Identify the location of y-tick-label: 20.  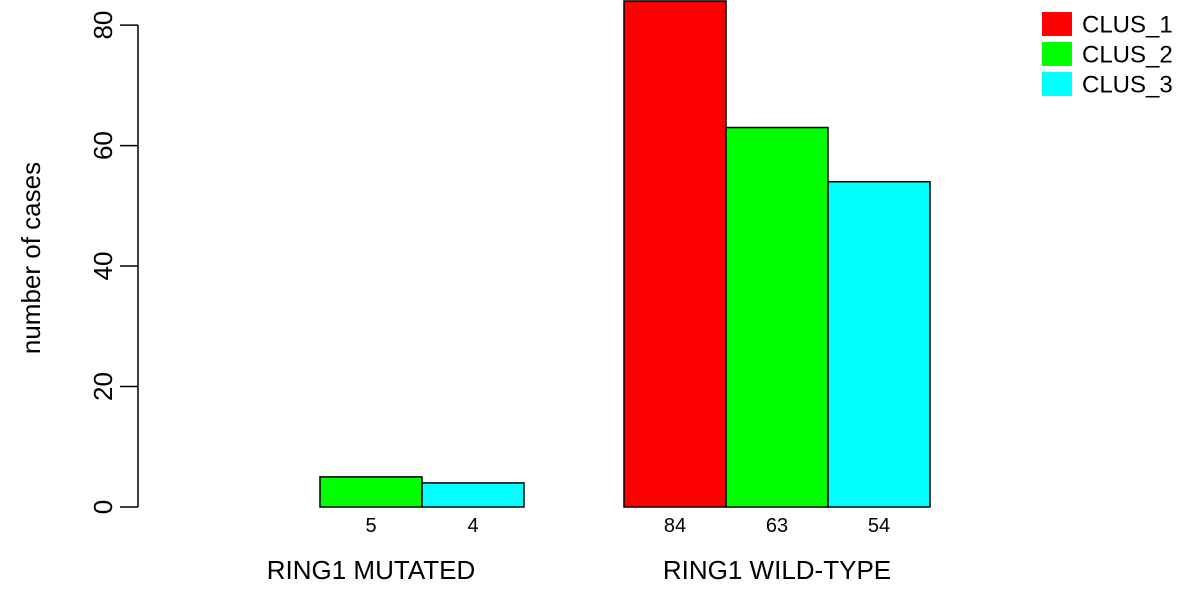
(103, 386).